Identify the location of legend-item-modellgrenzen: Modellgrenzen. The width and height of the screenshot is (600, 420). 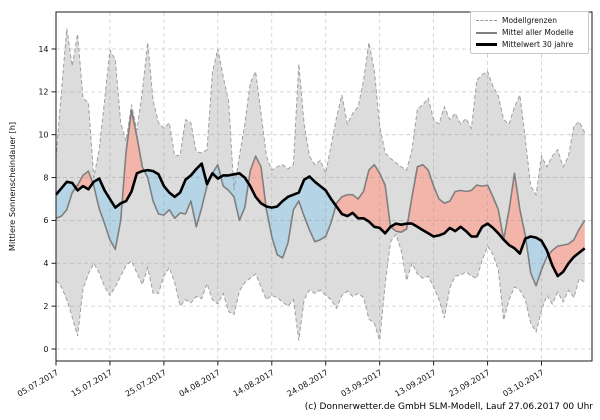
(530, 20).